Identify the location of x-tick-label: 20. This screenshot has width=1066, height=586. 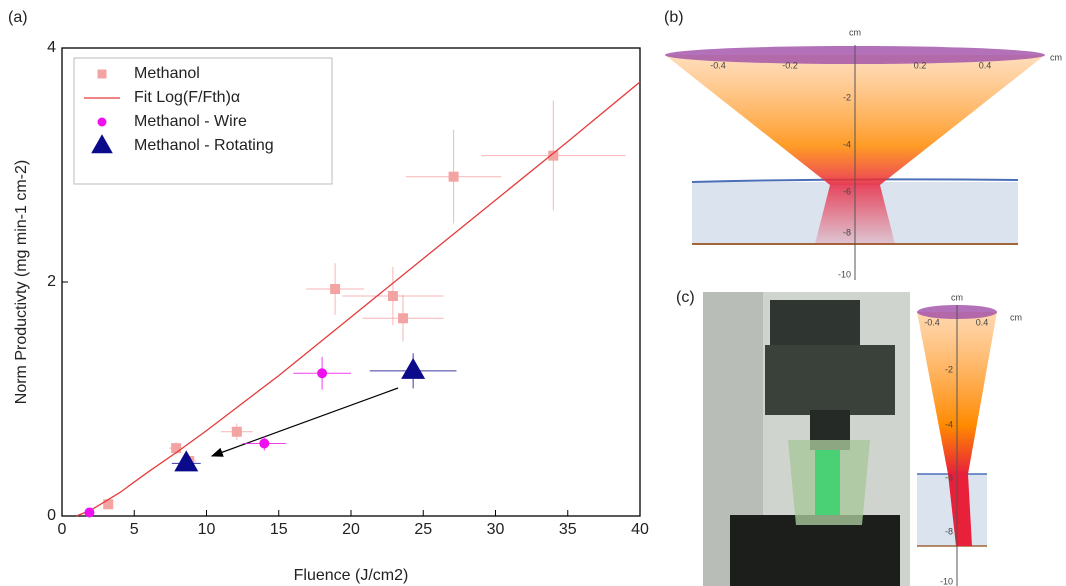
(351, 529).